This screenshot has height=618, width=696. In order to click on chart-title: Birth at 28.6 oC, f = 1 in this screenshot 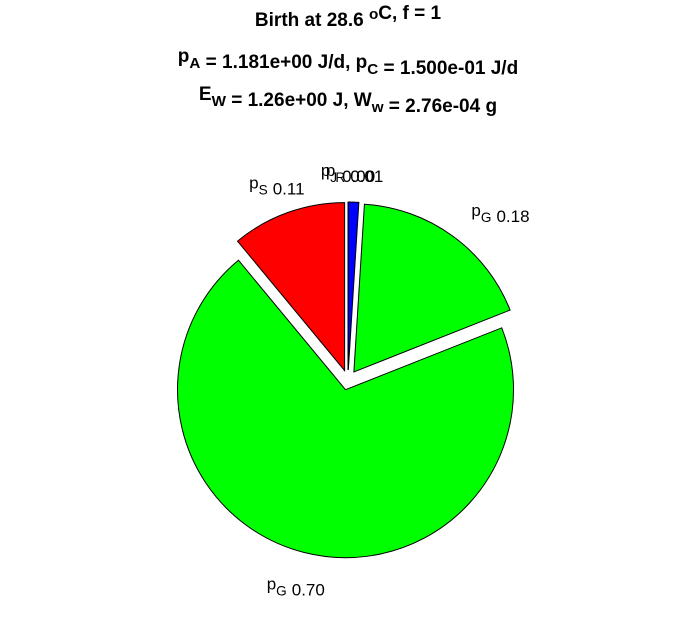, I will do `click(348, 17)`.